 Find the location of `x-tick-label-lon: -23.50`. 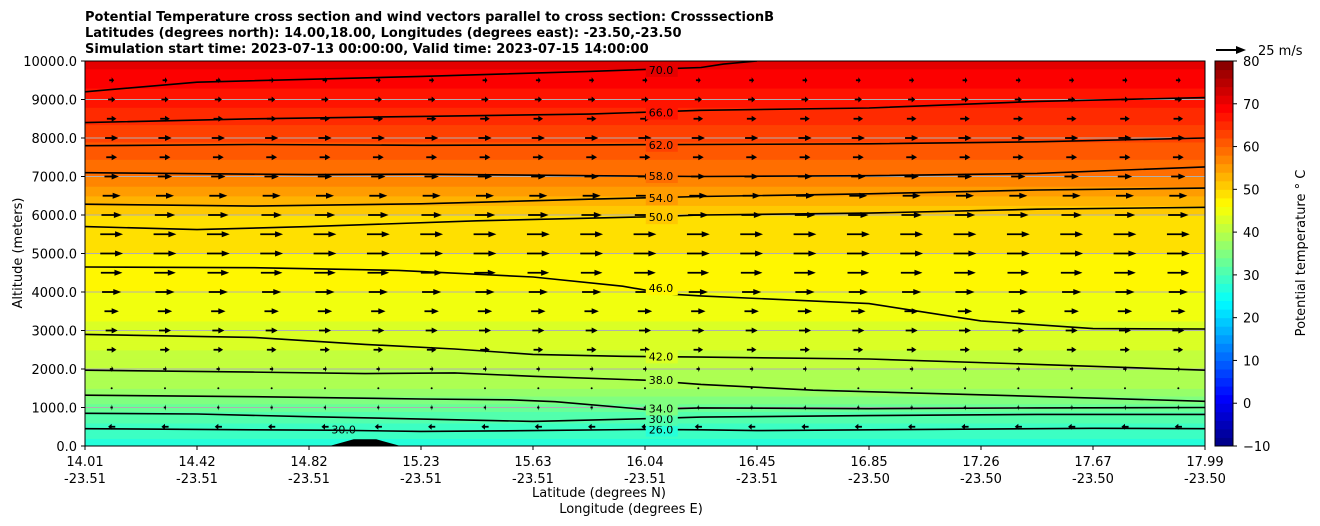

x-tick-label-lon: -23.50 is located at coordinates (981, 479).